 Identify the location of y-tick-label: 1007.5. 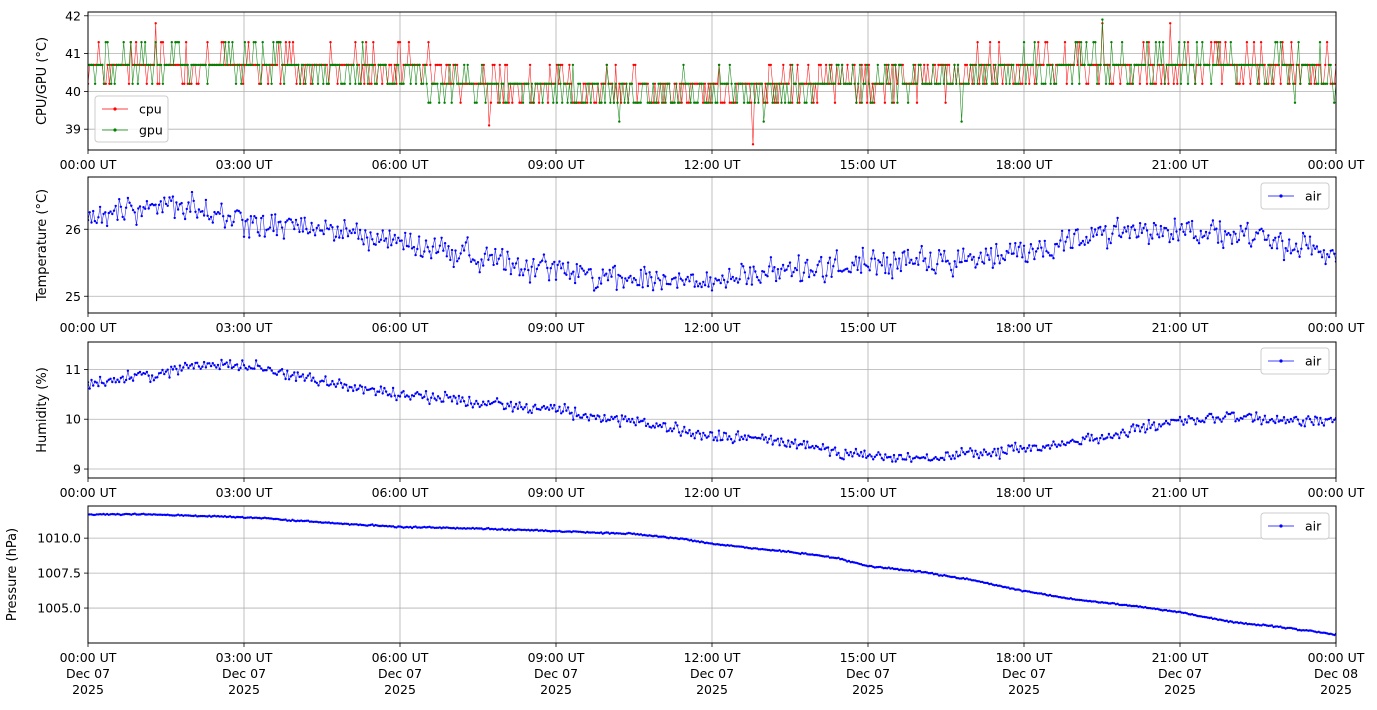
(59, 573).